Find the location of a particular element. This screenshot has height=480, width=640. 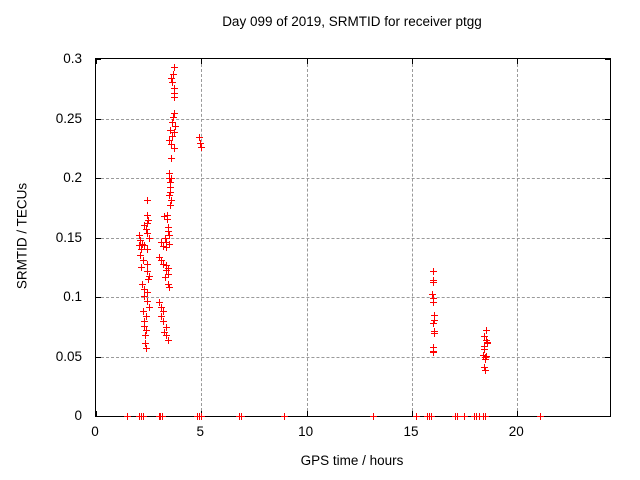

x-tick-label: 15 is located at coordinates (411, 431).